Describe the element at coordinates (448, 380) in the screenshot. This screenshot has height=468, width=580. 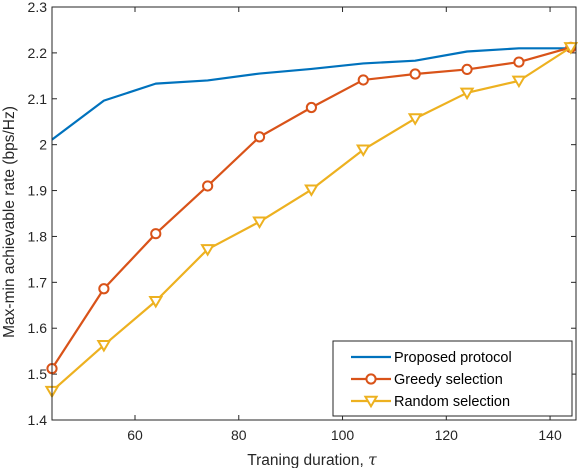
I see `legend-label: Greedy selection` at that location.